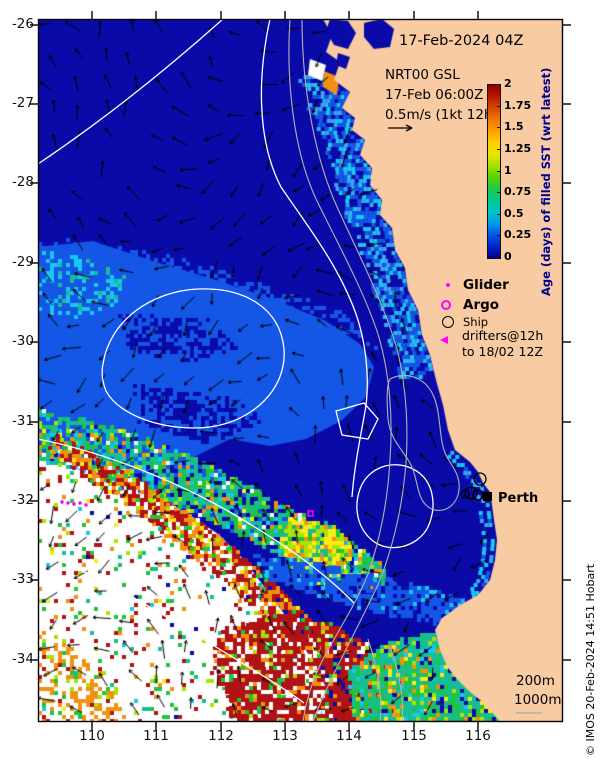 The width and height of the screenshot is (605, 759). I want to click on argo-marker-icon, so click(446, 305).